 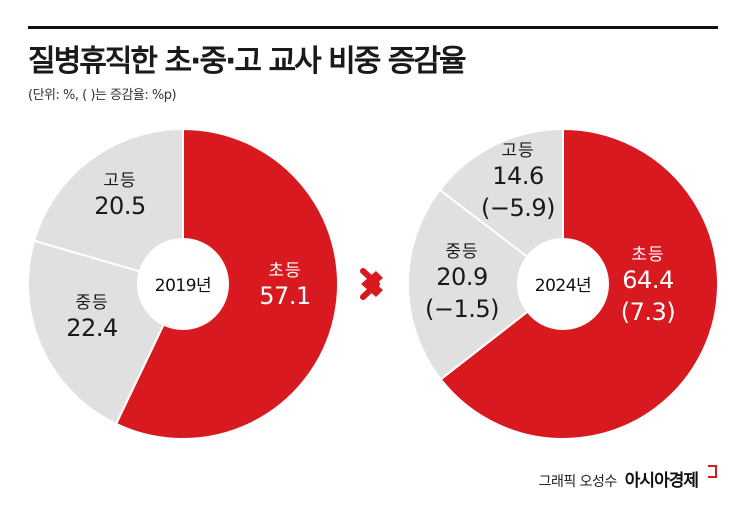 What do you see at coordinates (648, 312) in the screenshot?
I see `slice-change-label: (7.3)` at bounding box center [648, 312].